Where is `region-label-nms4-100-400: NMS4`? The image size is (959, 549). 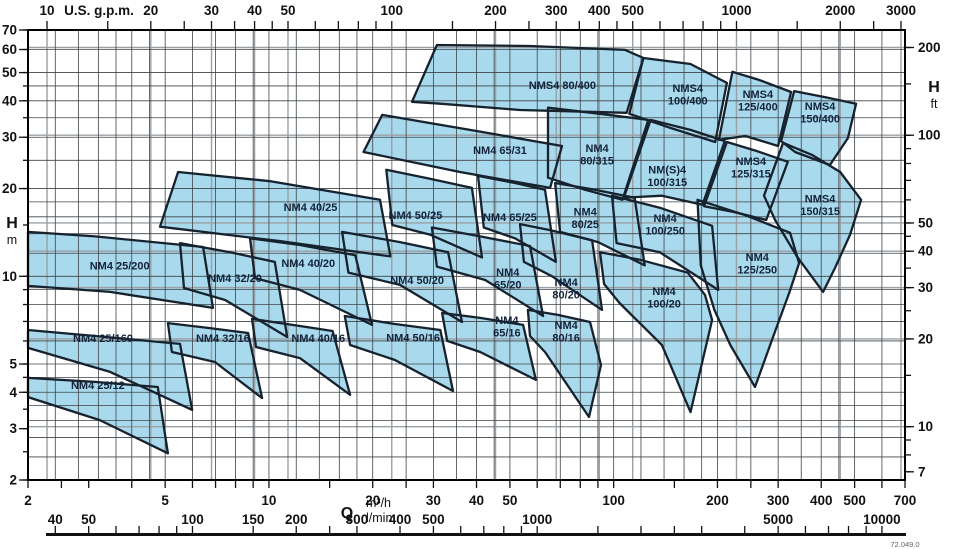 region-label-nms4-100-400: NMS4 is located at coordinates (687, 89).